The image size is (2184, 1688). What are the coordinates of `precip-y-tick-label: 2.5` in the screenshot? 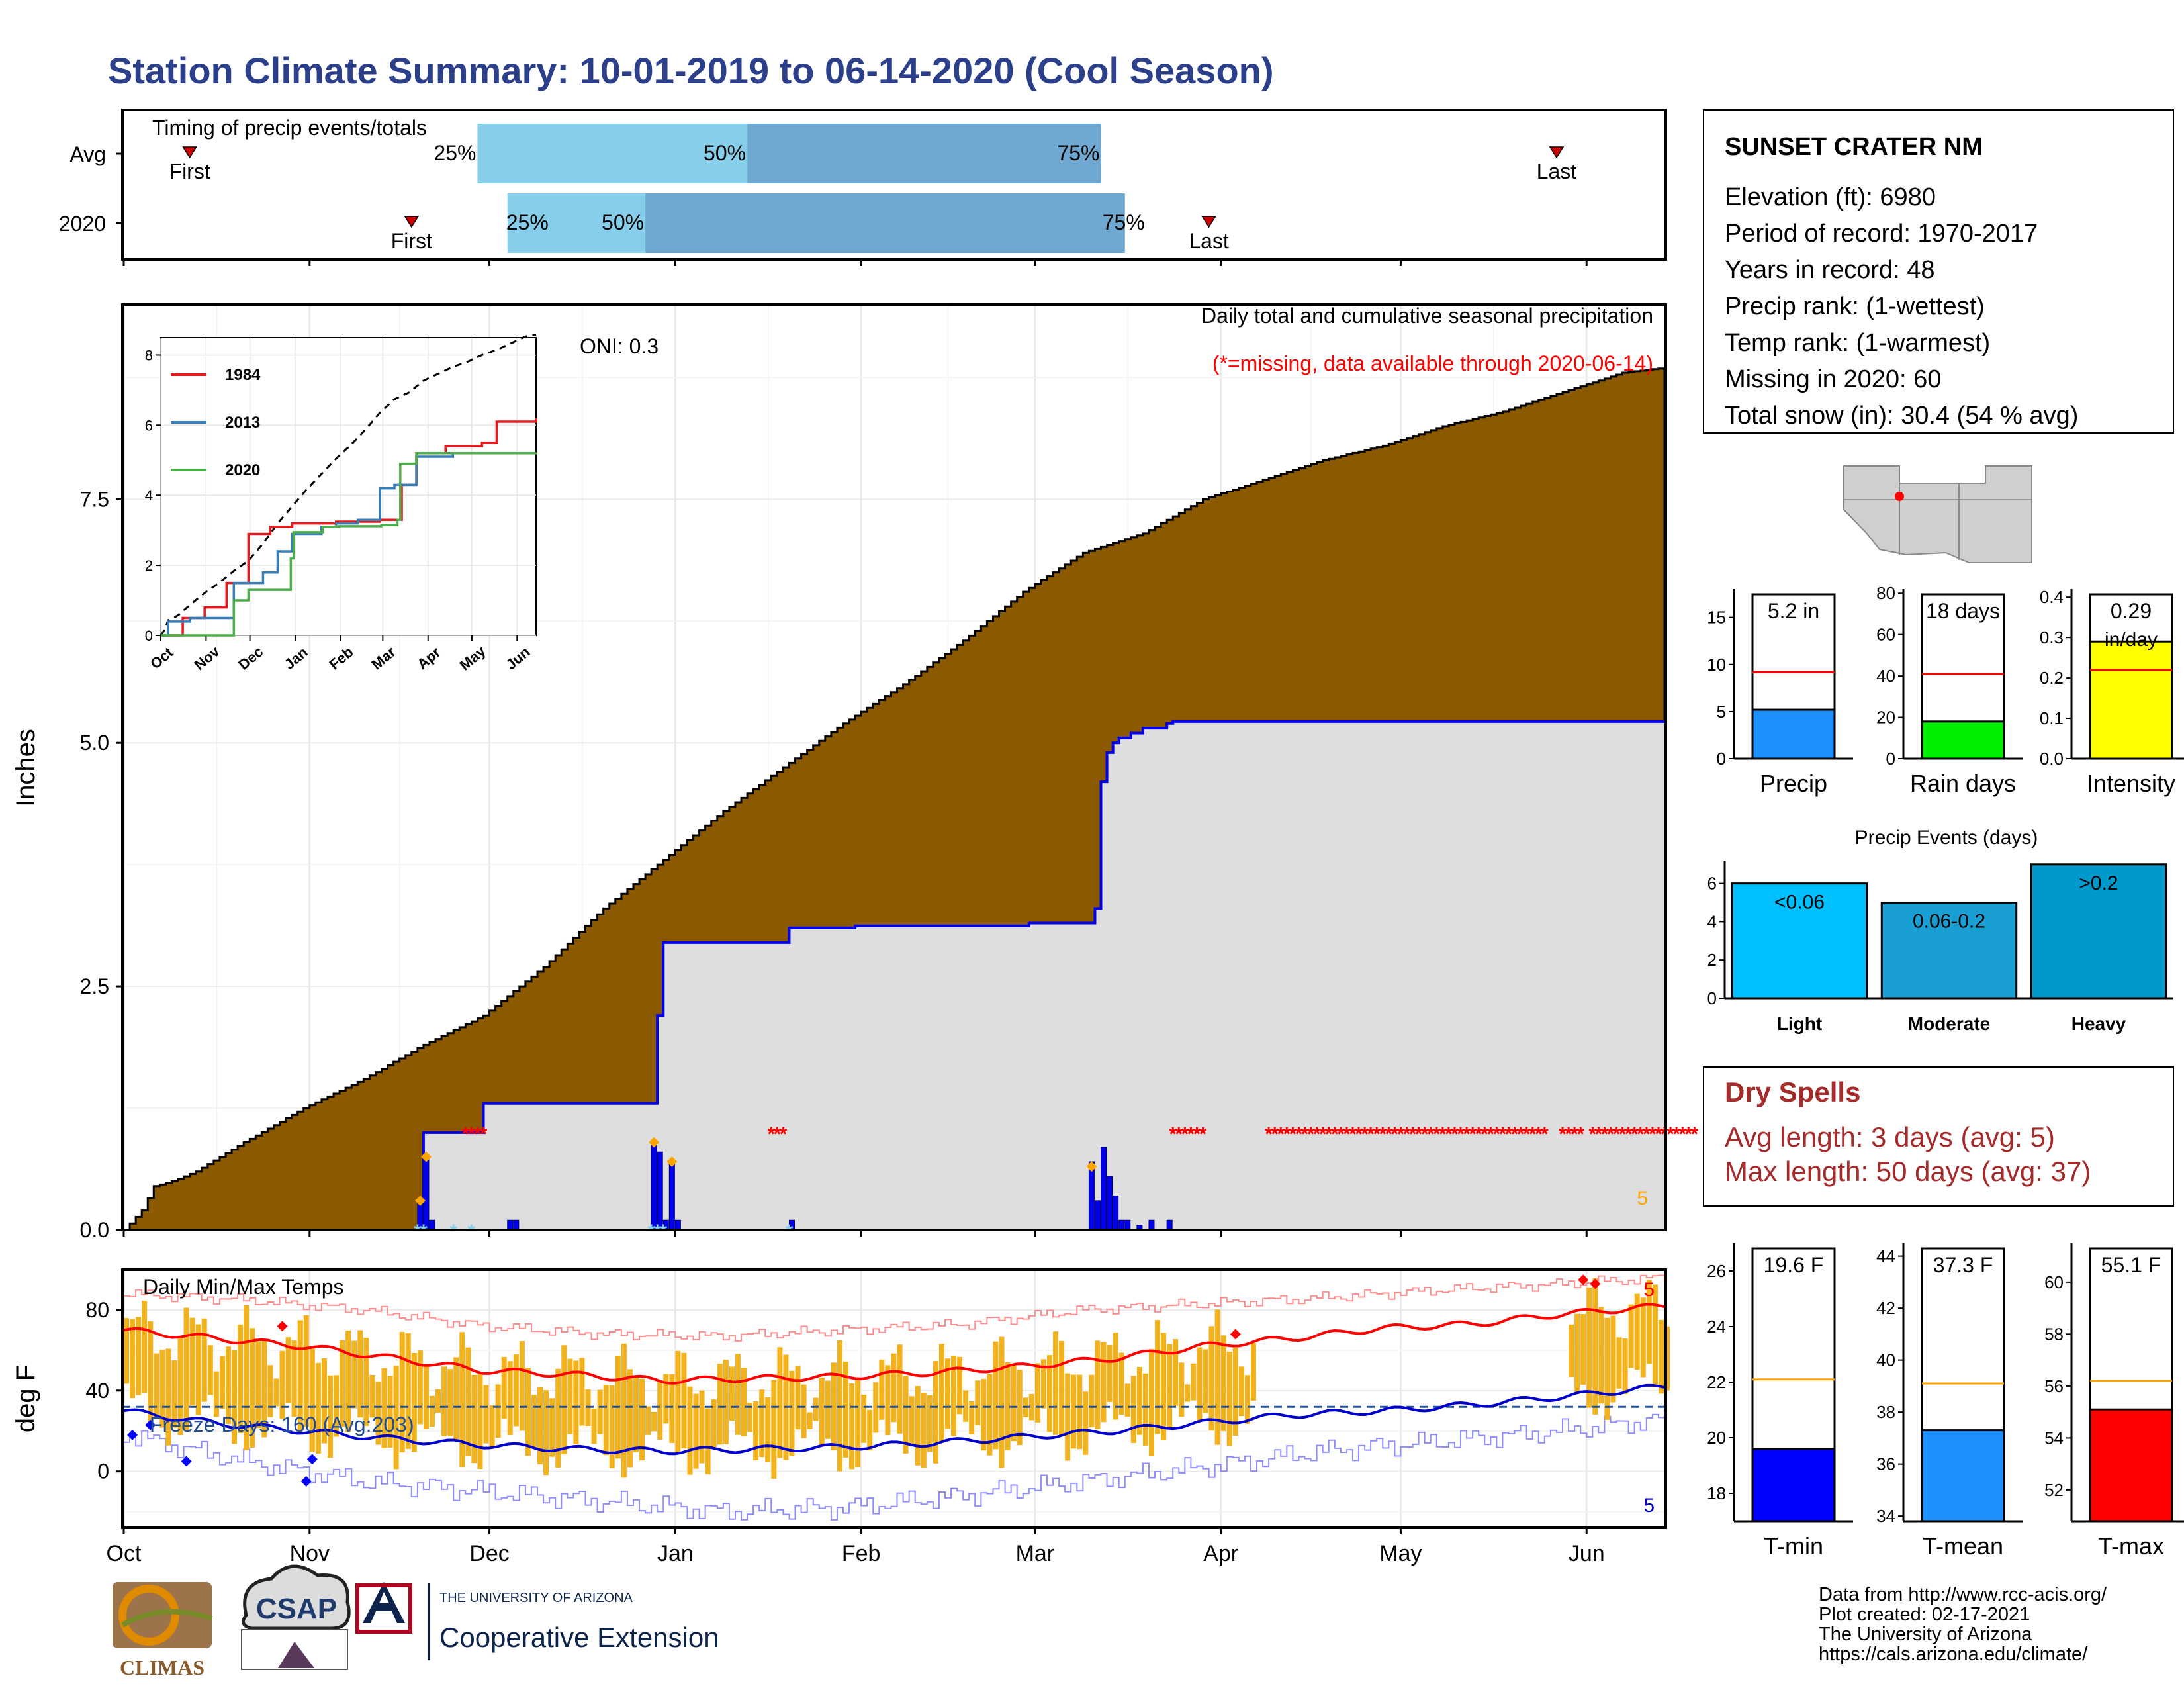 It's located at (95, 986).